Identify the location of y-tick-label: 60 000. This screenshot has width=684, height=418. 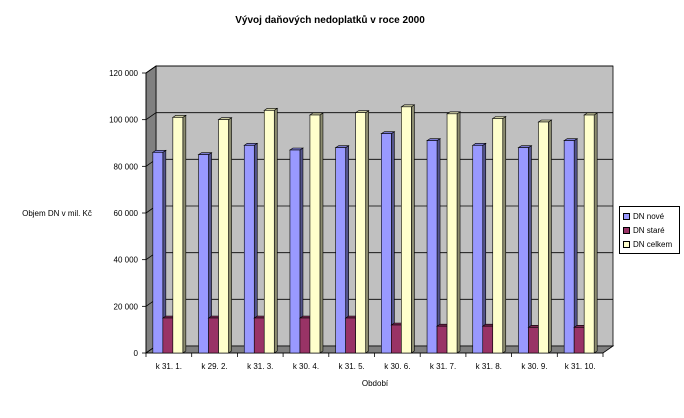
(126, 213).